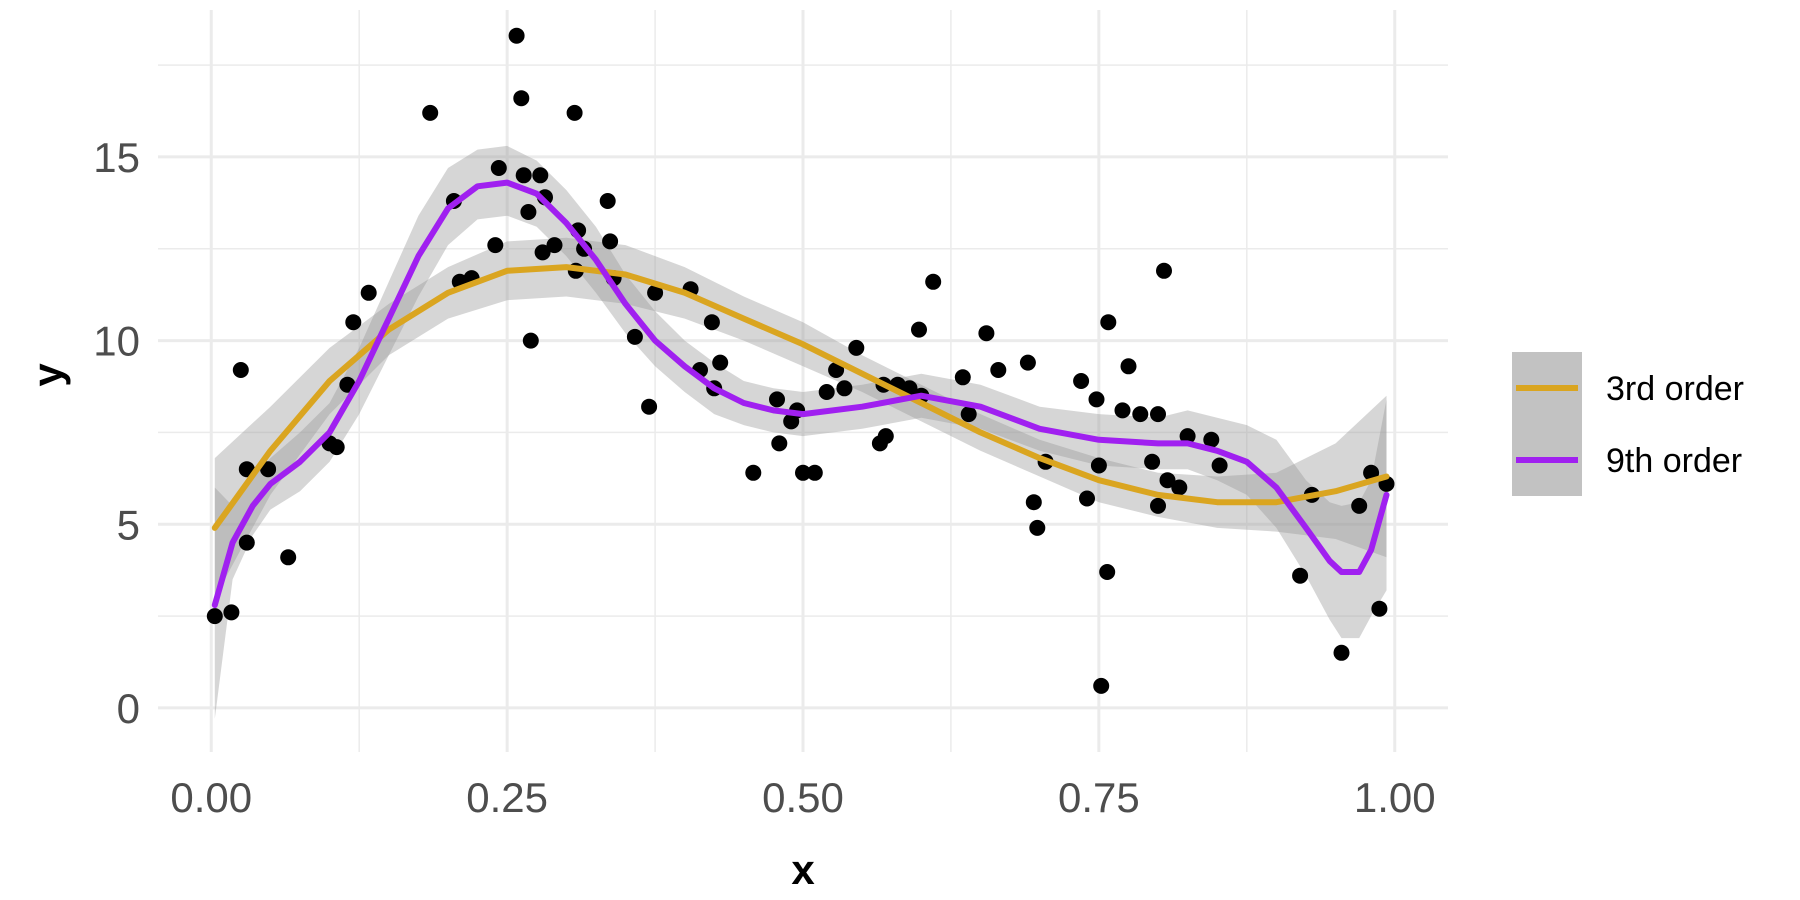 This screenshot has width=1800, height=900. I want to click on y-tick-labels: 0 5 10 15, so click(116, 433).